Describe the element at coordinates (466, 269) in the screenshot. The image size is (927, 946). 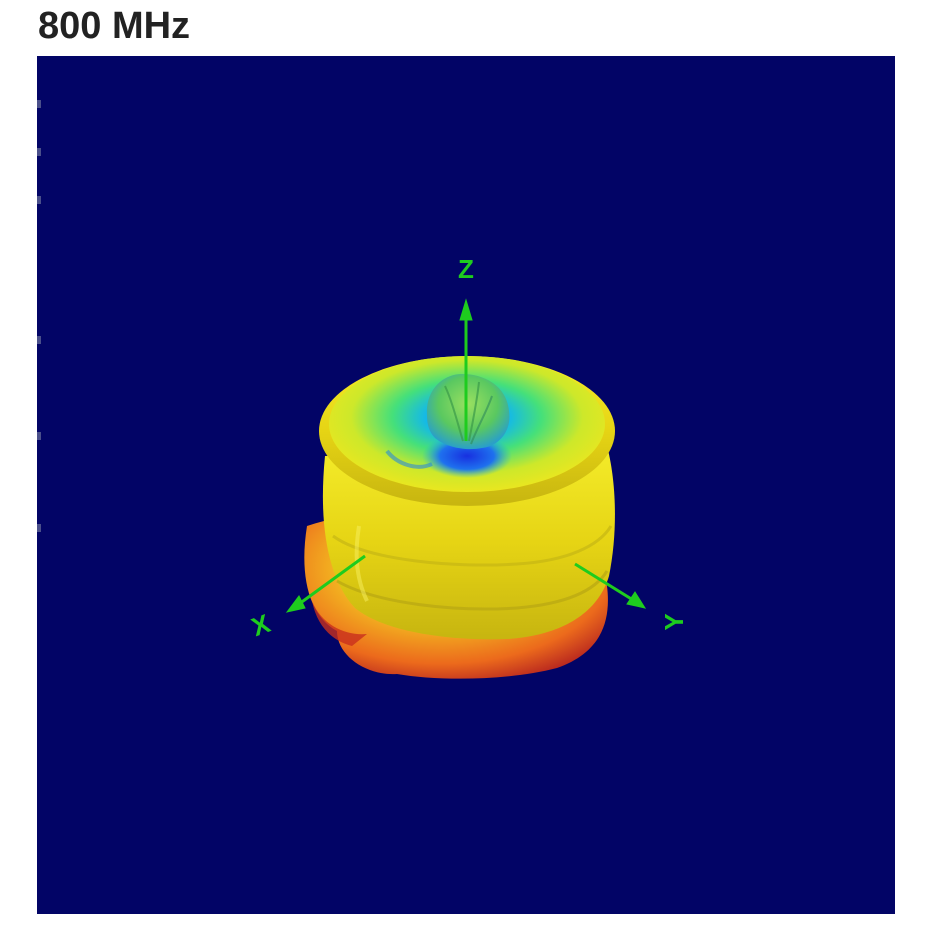
I see `z-axis-label: Z` at that location.